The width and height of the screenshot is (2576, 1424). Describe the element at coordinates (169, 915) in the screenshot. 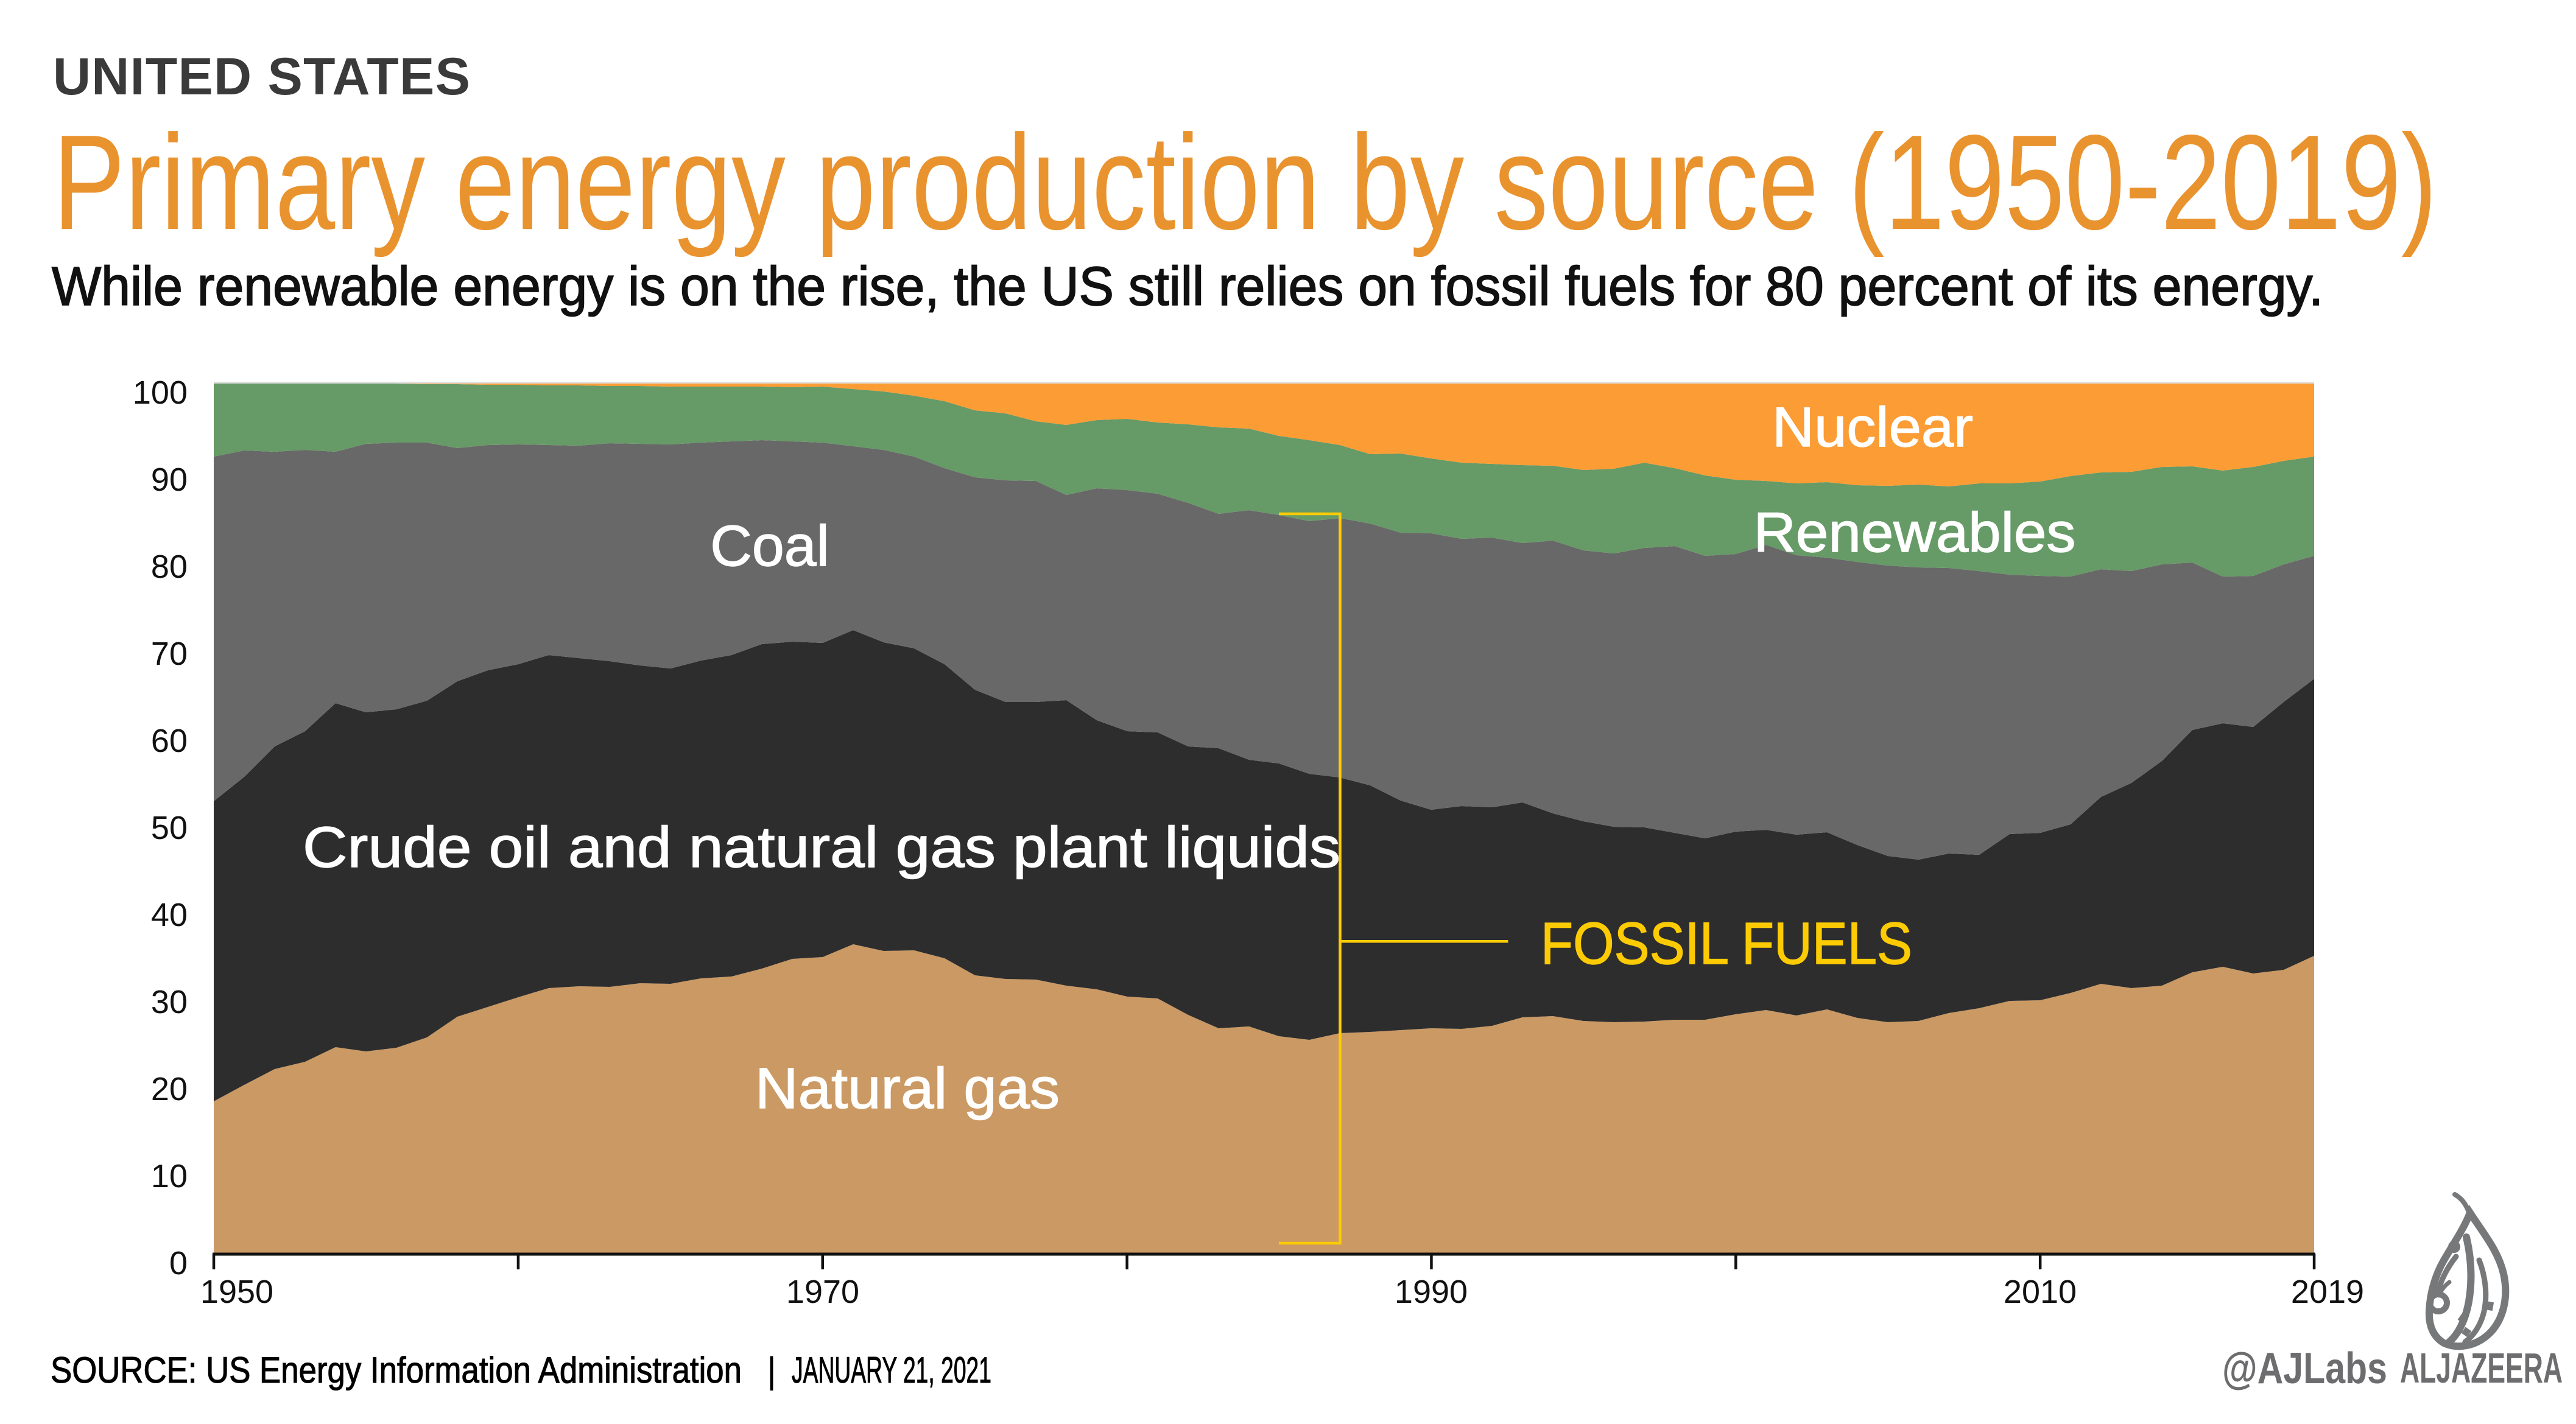

I see `svg-text: 40` at that location.